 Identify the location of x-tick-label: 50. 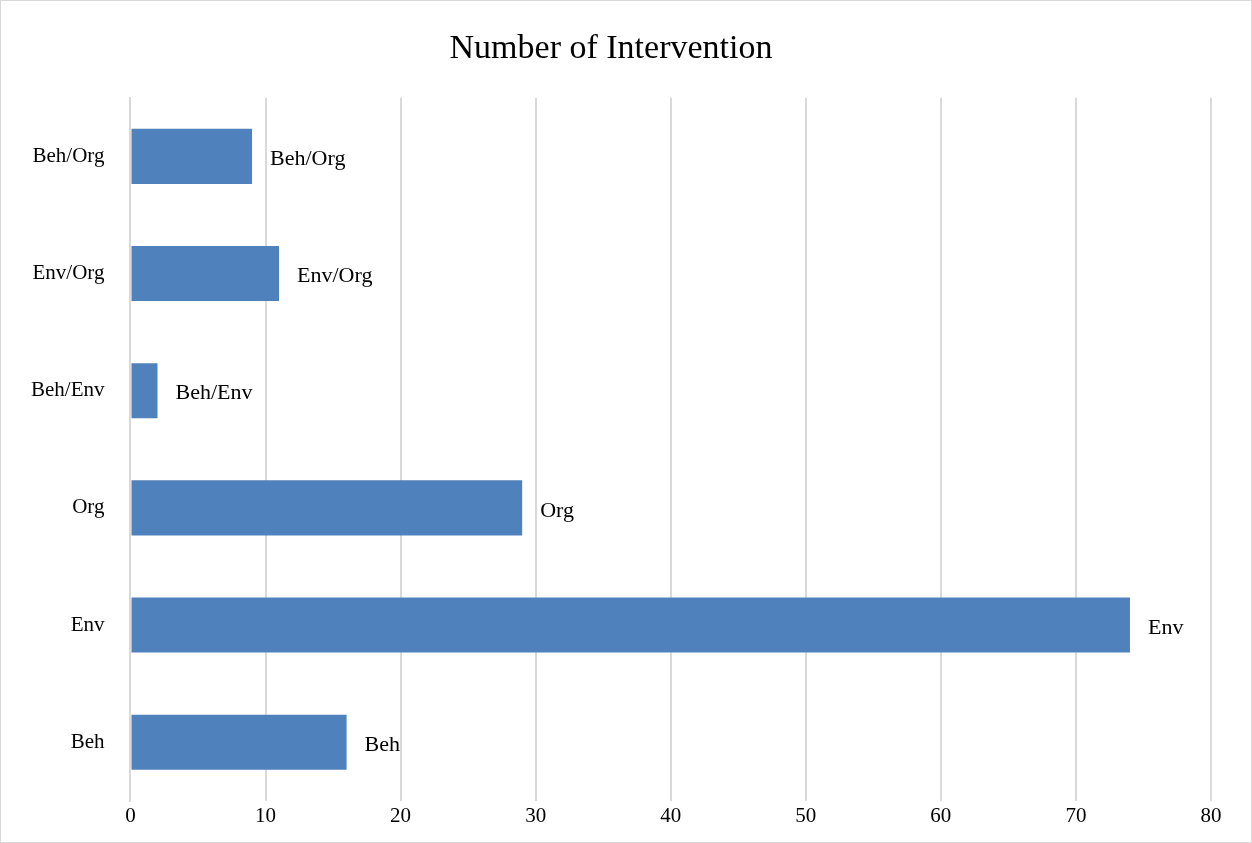
(806, 814).